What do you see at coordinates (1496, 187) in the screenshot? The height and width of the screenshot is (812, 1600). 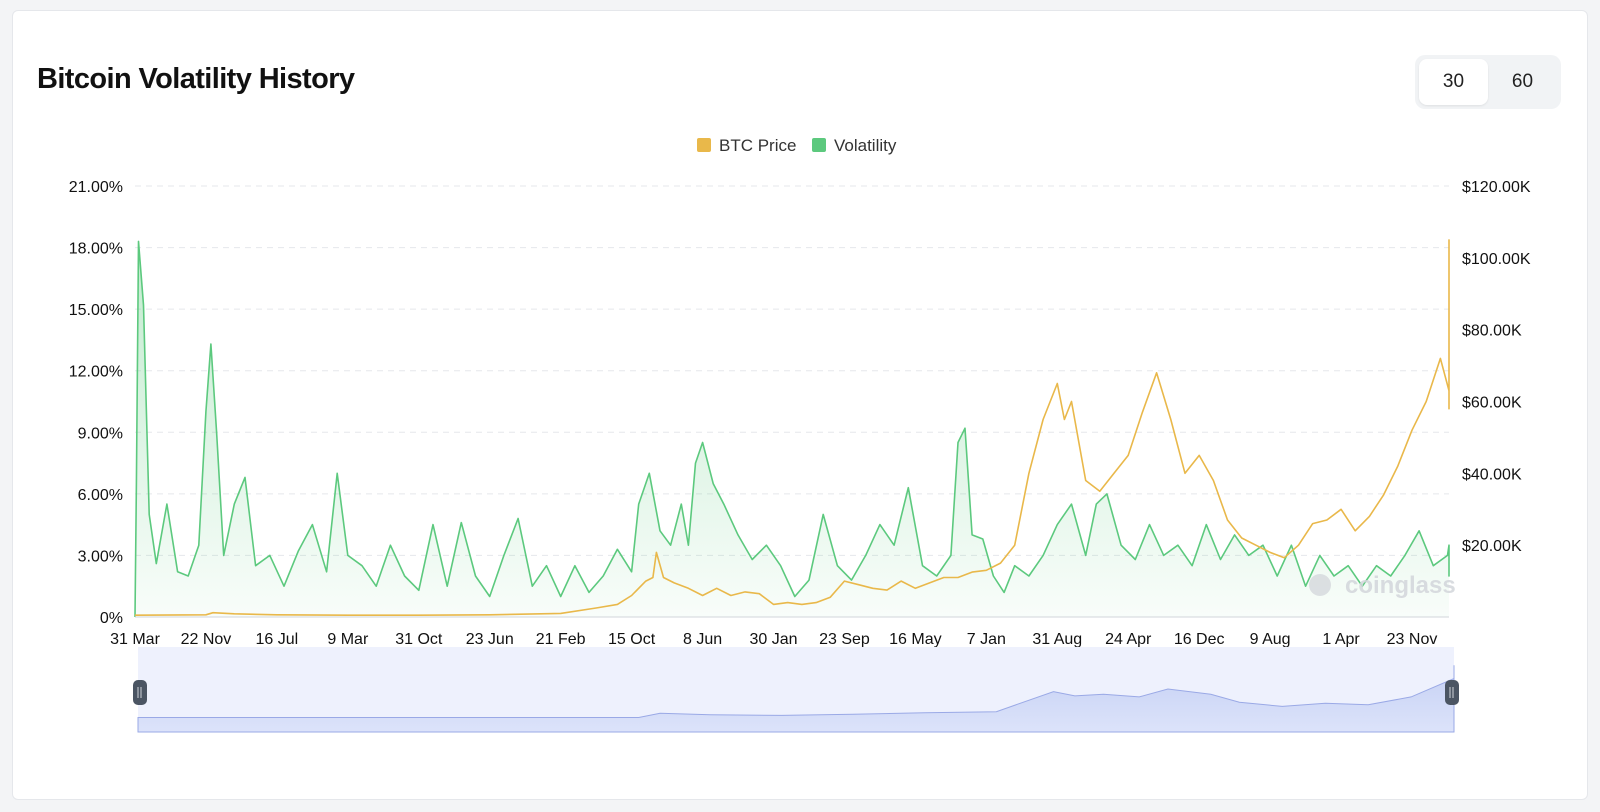 I see `y-right-tick-label: $120.00K` at bounding box center [1496, 187].